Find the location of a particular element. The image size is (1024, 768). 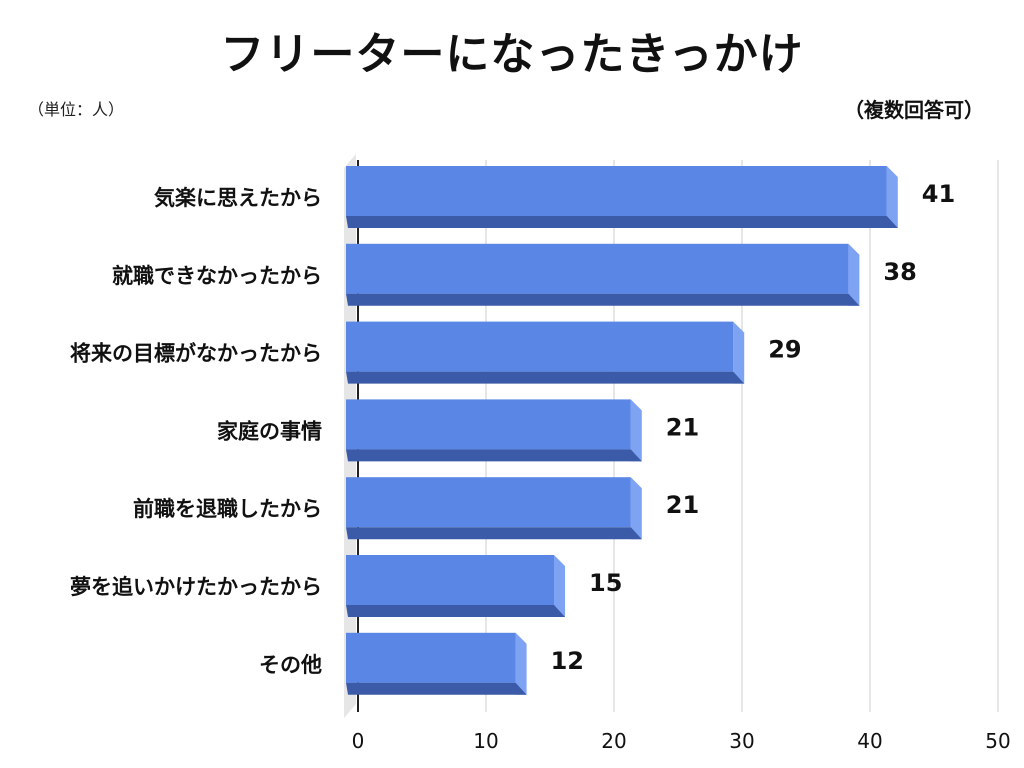

value-label: 38 is located at coordinates (899, 272).